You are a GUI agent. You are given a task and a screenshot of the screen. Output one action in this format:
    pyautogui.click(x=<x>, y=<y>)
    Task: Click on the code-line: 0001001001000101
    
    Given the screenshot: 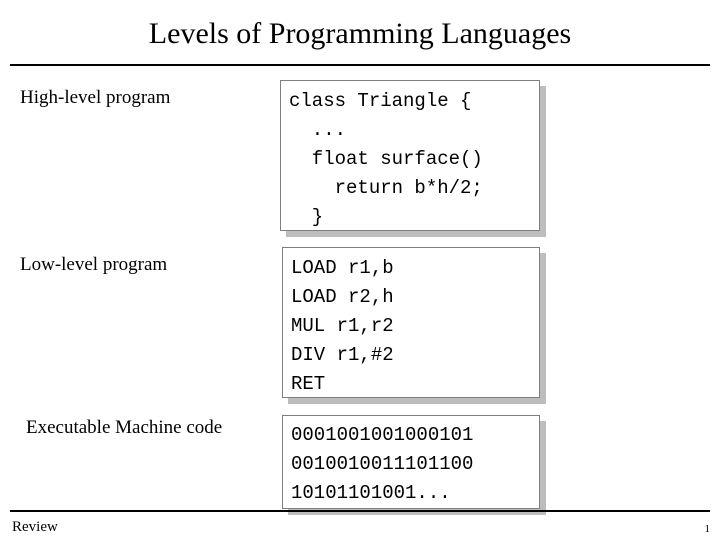 What is the action you would take?
    pyautogui.click(x=382, y=435)
    